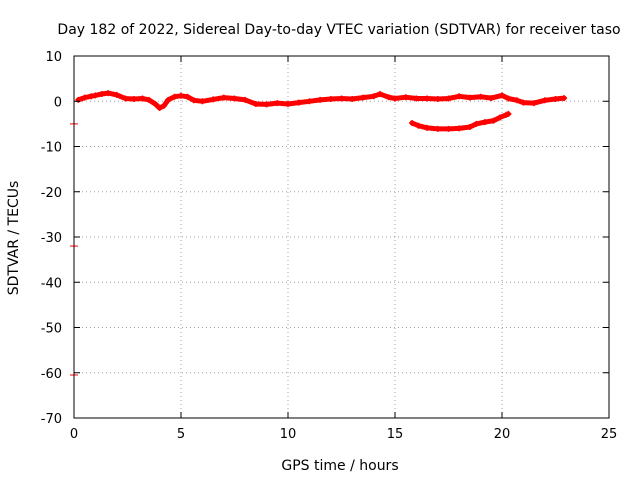 The width and height of the screenshot is (640, 480). What do you see at coordinates (51, 374) in the screenshot?
I see `y-tick-label: -60` at bounding box center [51, 374].